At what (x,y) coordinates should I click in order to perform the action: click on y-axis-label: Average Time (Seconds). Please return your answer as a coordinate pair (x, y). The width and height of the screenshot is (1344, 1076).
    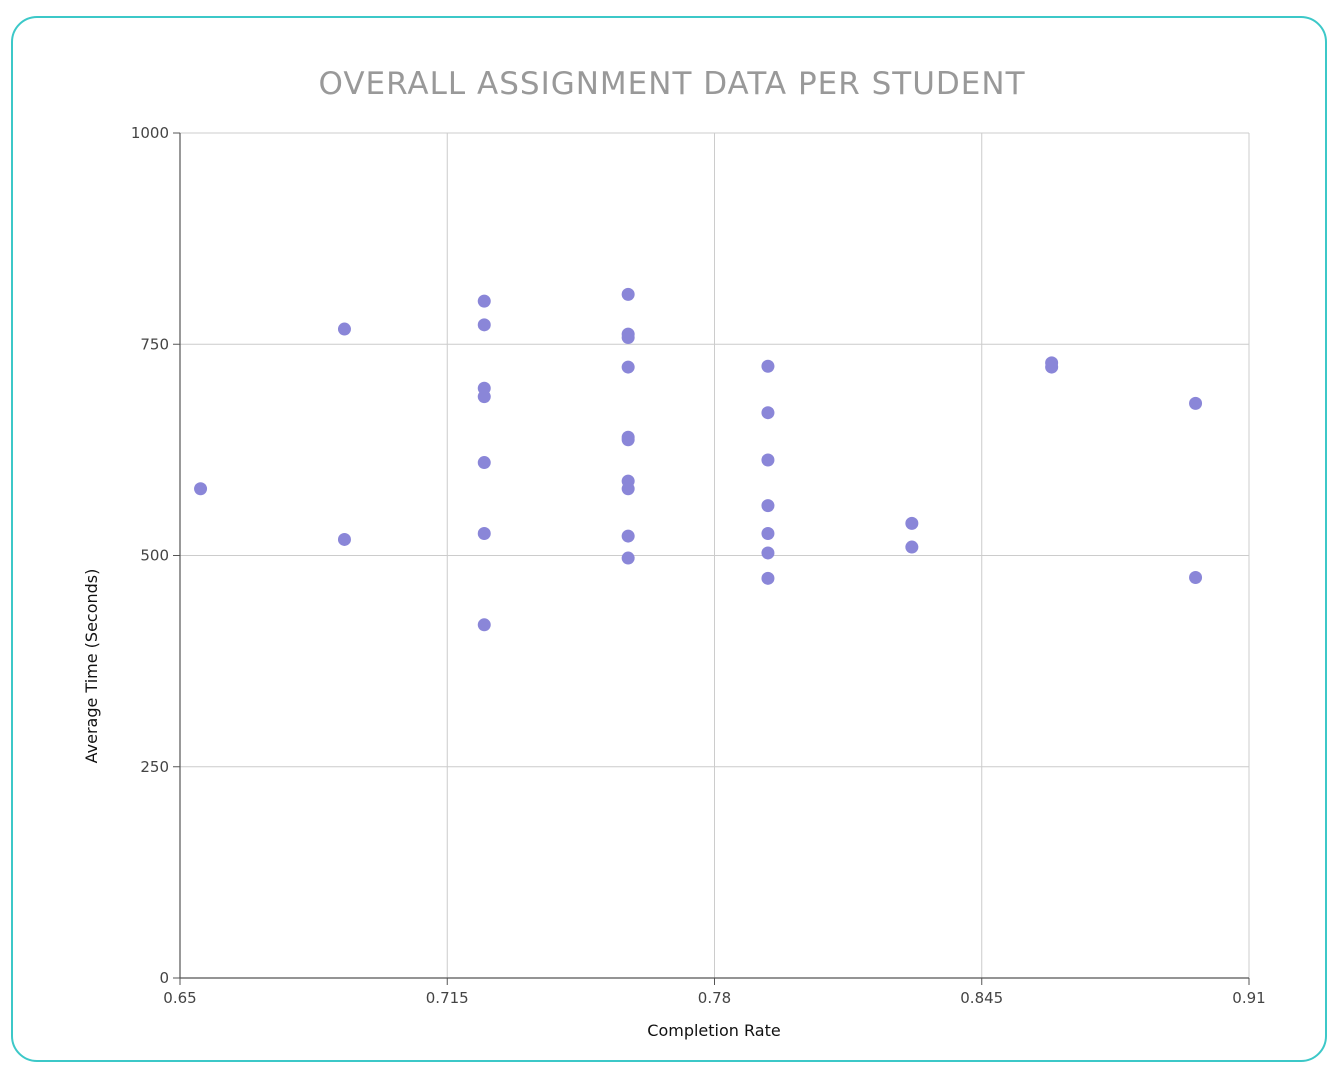
    Looking at the image, I should click on (91, 666).